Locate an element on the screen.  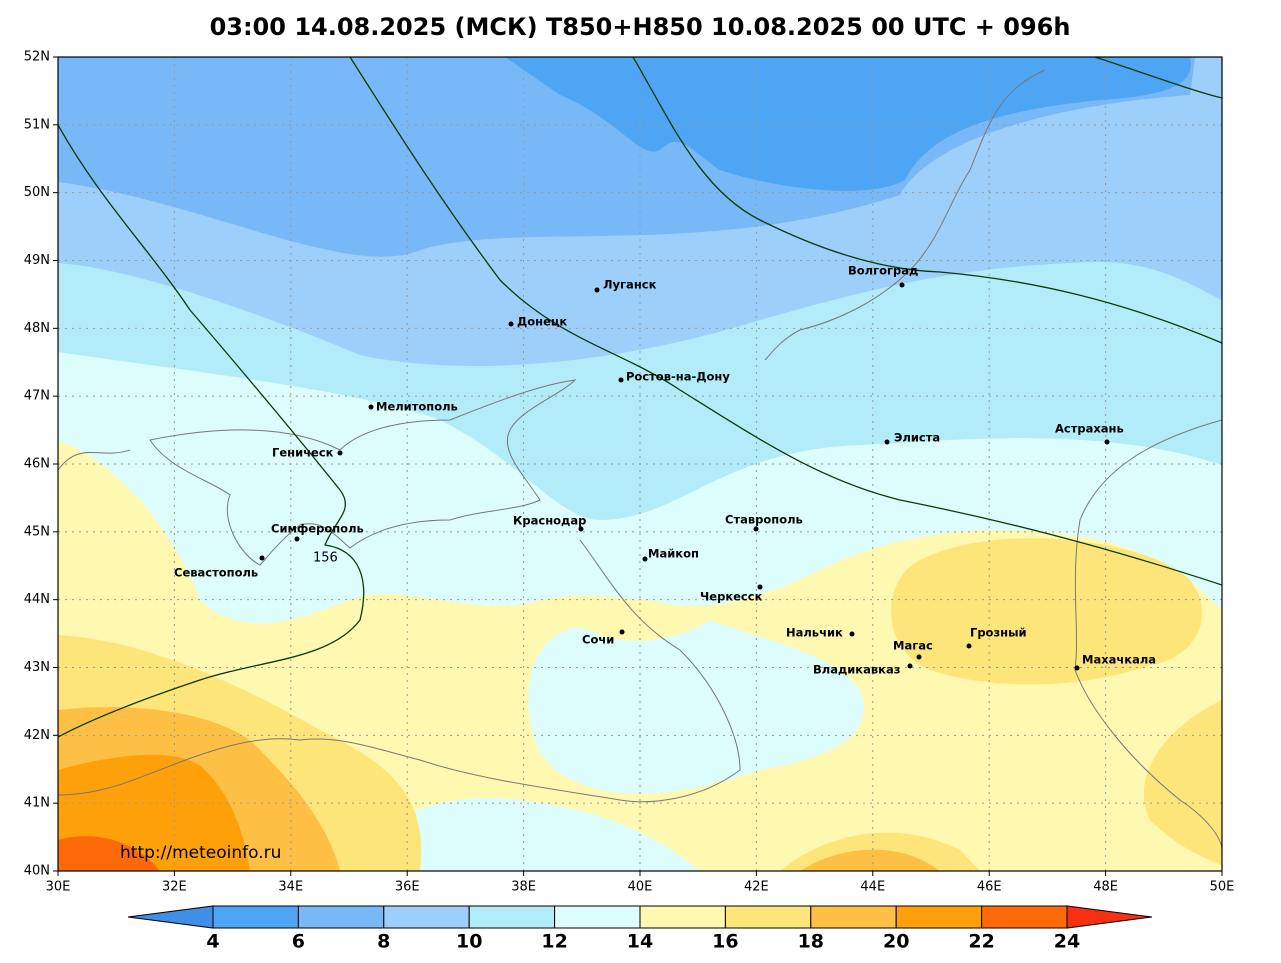
lon-label: 48E is located at coordinates (1105, 887).